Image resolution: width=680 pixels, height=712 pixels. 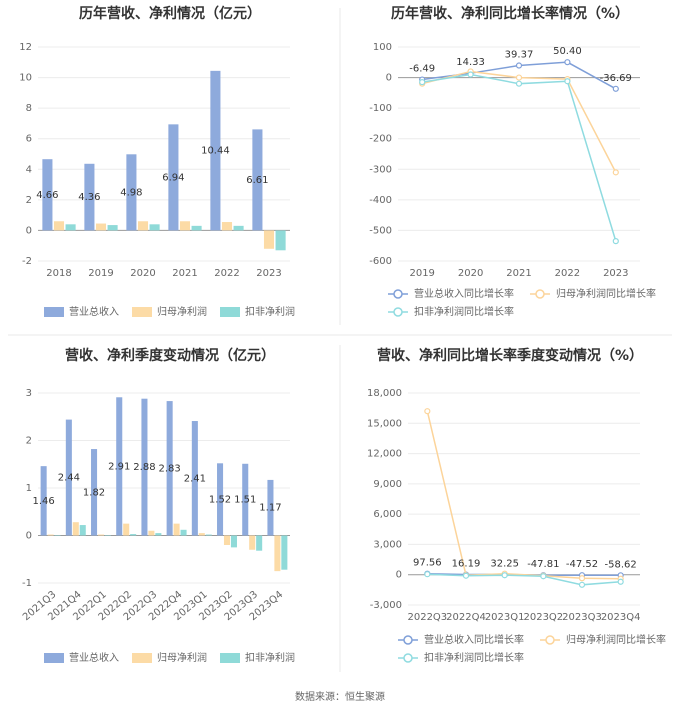 I want to click on series-line, so click(x=524, y=579).